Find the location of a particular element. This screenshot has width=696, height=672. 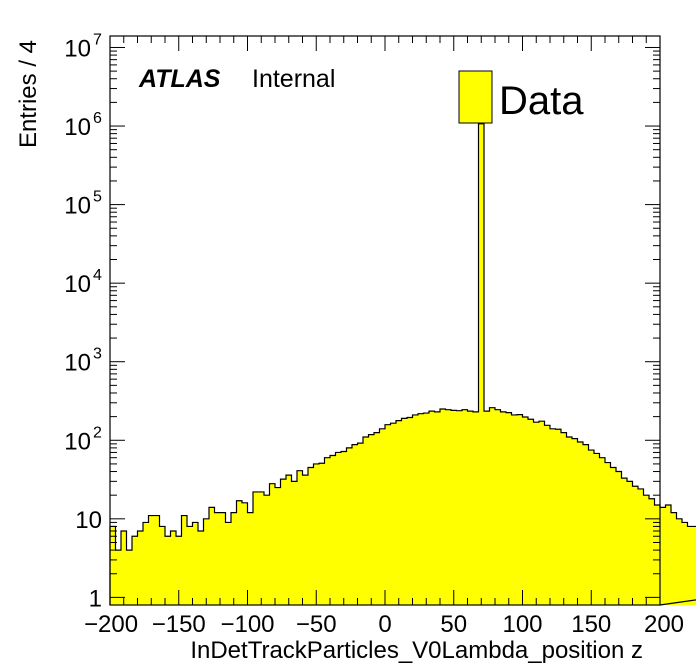

x-tick-label: 100 is located at coordinates (522, 624).